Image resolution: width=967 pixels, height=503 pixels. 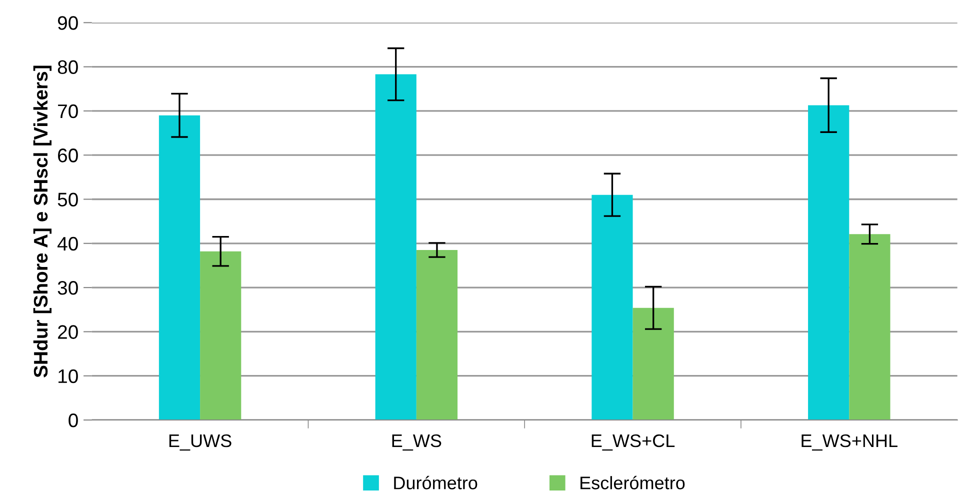 What do you see at coordinates (68, 67) in the screenshot?
I see `y-tick-label: 80` at bounding box center [68, 67].